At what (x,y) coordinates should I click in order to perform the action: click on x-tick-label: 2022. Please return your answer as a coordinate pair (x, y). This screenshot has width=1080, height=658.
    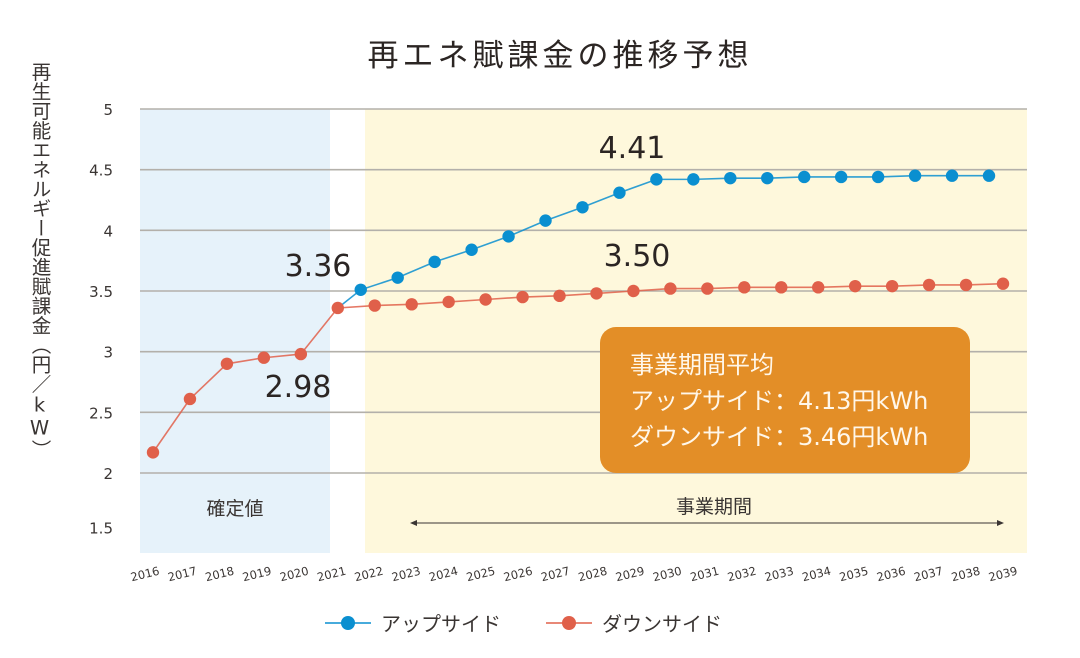
    Looking at the image, I should click on (369, 574).